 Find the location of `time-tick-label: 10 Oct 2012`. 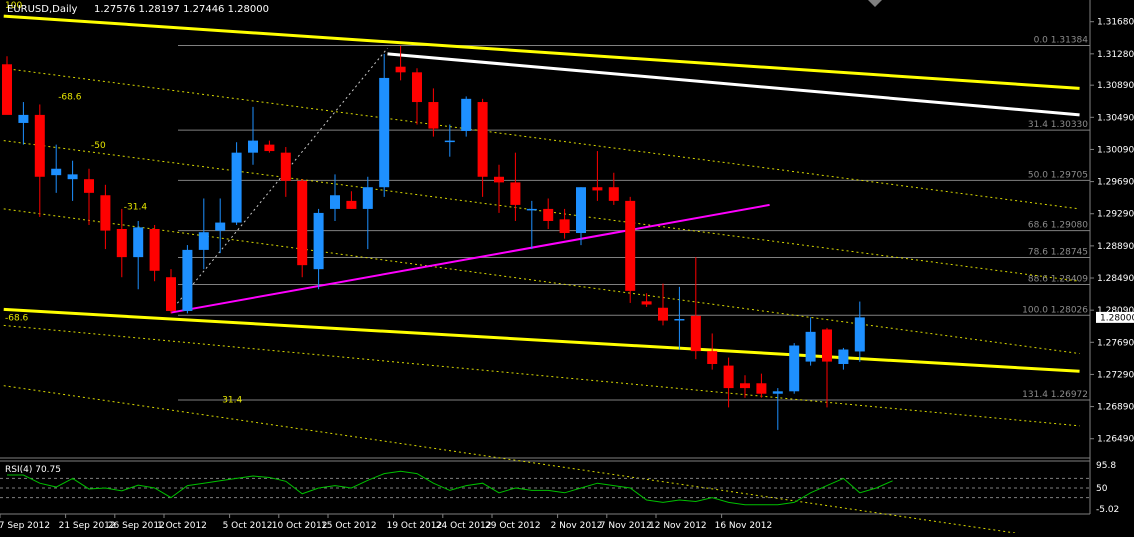

time-tick-label: 10 Oct 2012 is located at coordinates (300, 526).